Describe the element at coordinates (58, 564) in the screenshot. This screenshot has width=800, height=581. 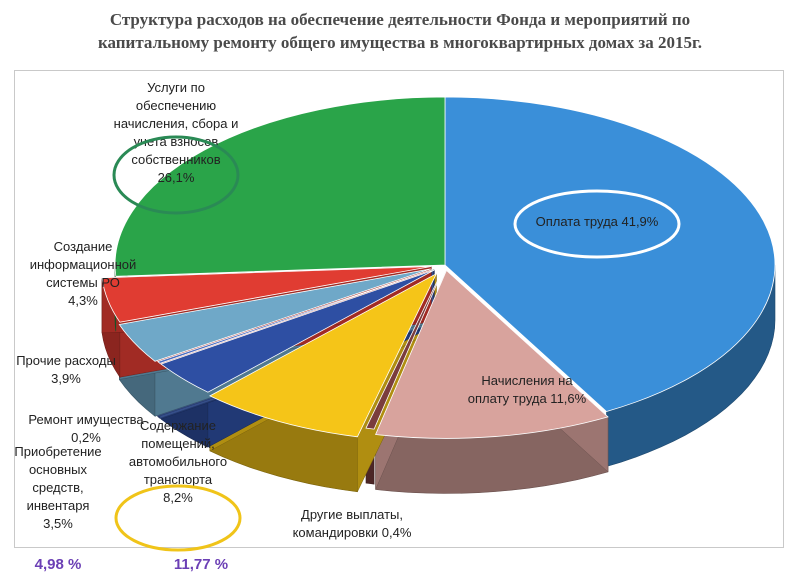
I see `annotation-note-0: 4,98 %` at that location.